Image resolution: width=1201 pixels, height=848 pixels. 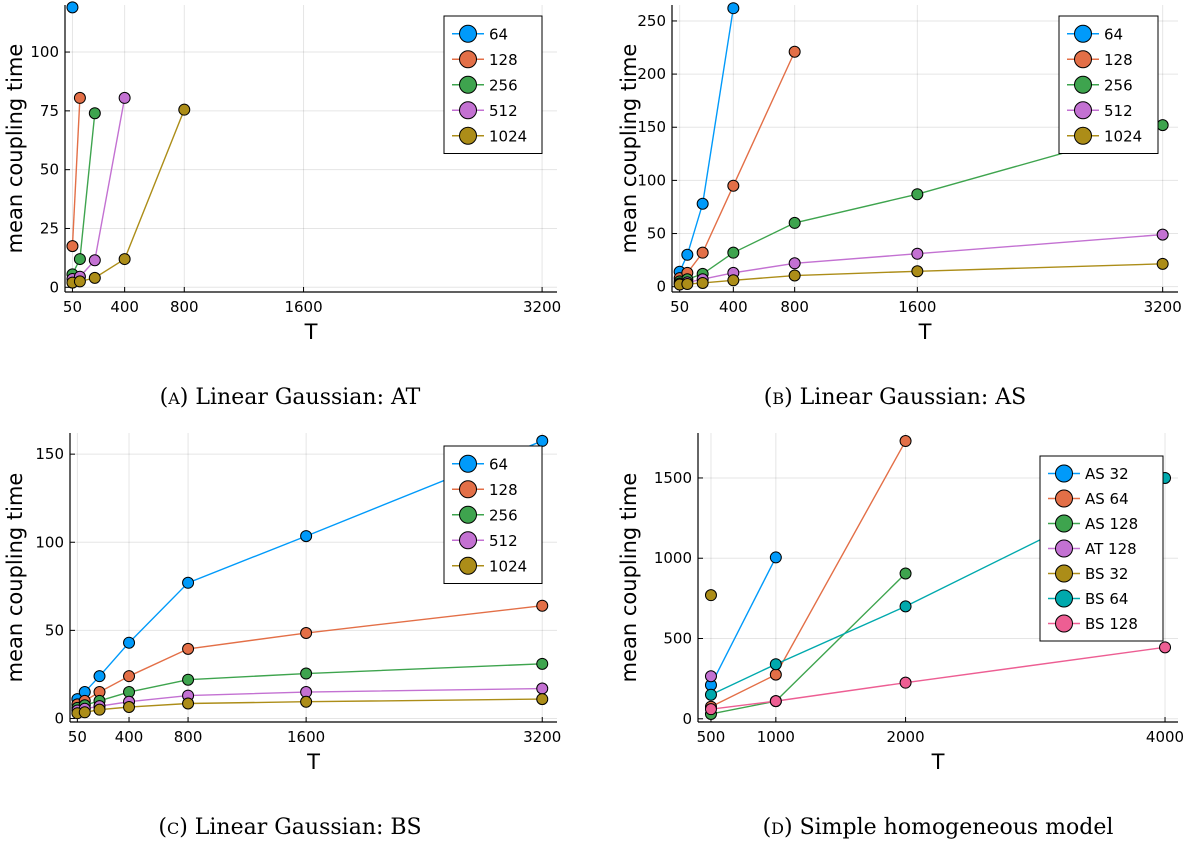 What do you see at coordinates (1107, 499) in the screenshot?
I see `legend-label: AS 64` at bounding box center [1107, 499].